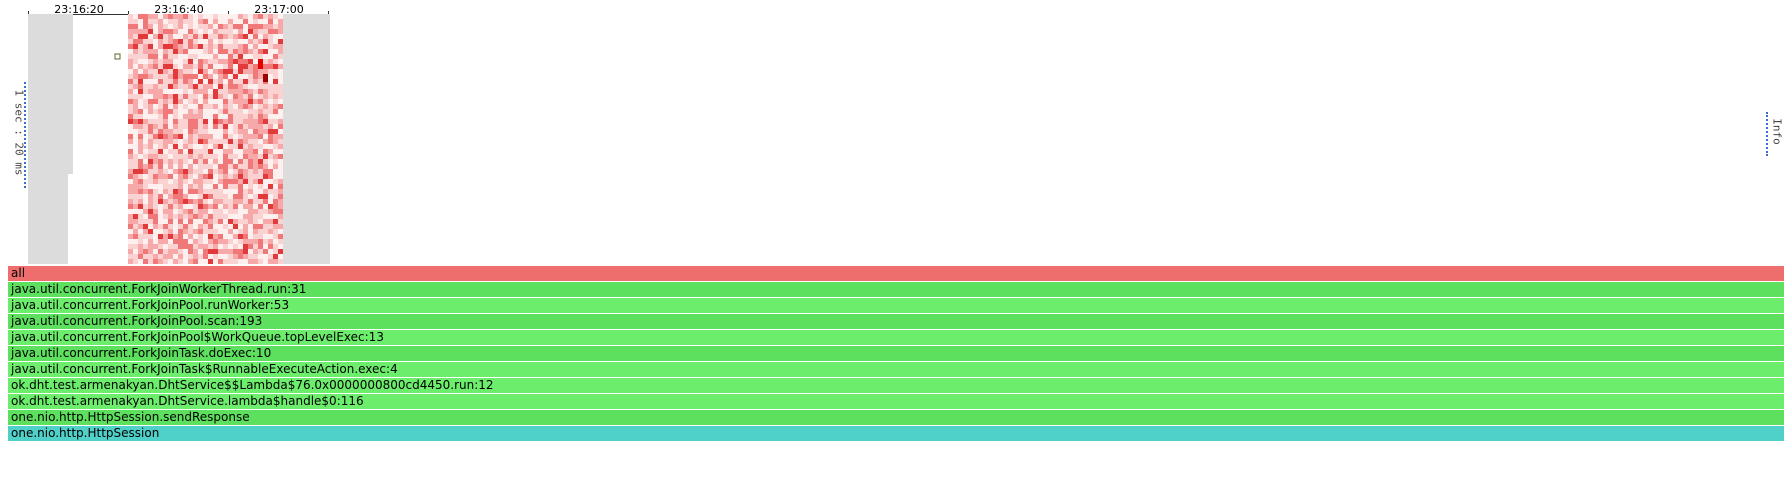 Image resolution: width=1792 pixels, height=495 pixels. Describe the element at coordinates (179, 139) in the screenshot. I see `heatmap-grid` at that location.